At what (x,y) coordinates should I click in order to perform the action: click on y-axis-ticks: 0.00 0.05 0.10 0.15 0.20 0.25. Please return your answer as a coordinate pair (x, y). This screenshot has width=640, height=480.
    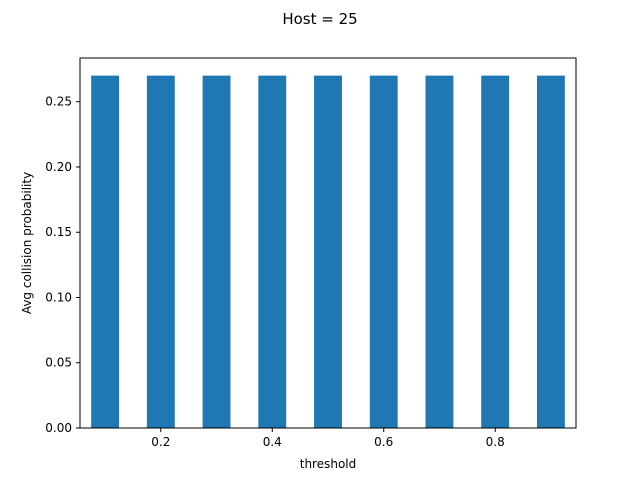
    Looking at the image, I should click on (62, 265).